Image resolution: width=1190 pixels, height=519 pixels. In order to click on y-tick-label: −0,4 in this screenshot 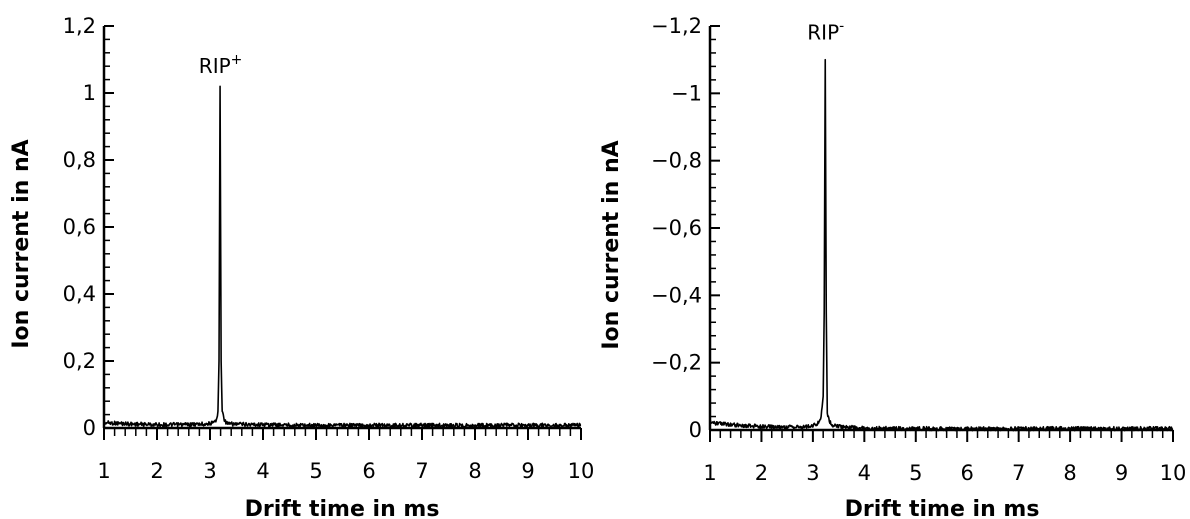, I will do `click(676, 295)`.